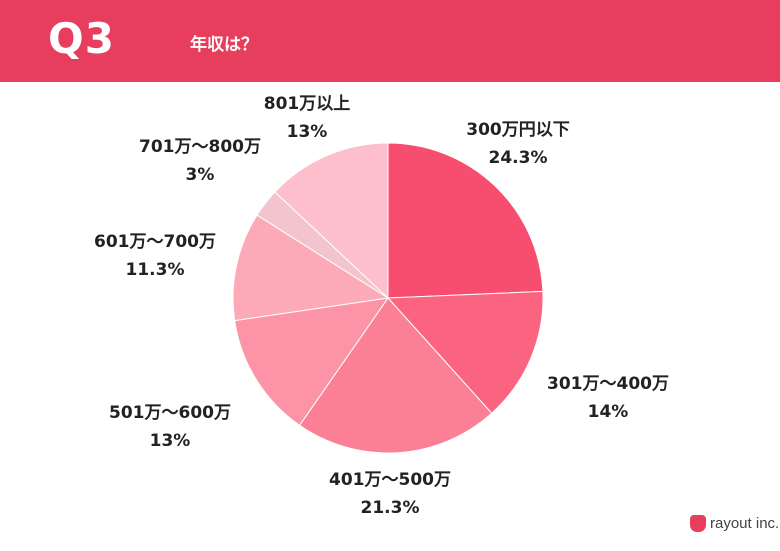  I want to click on slice-category-0: 300万円以下, so click(518, 130).